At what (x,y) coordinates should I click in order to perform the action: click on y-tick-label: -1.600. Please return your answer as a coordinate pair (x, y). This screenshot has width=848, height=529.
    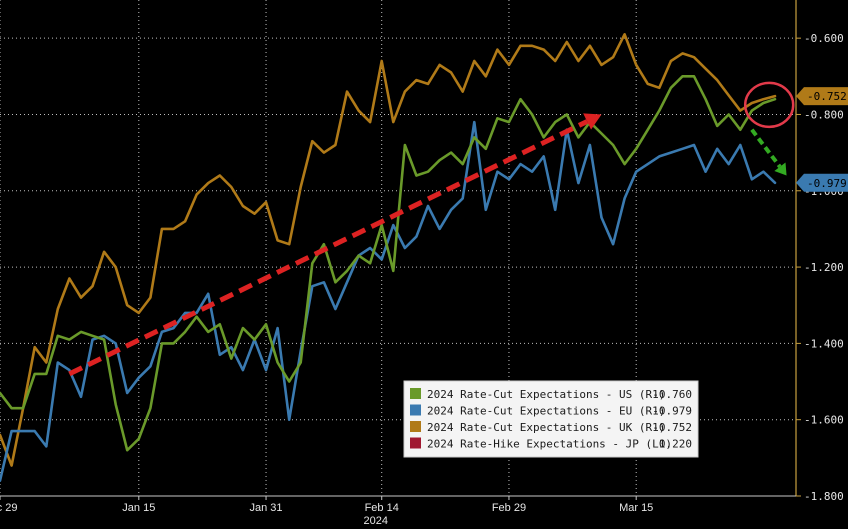
    Looking at the image, I should click on (824, 420).